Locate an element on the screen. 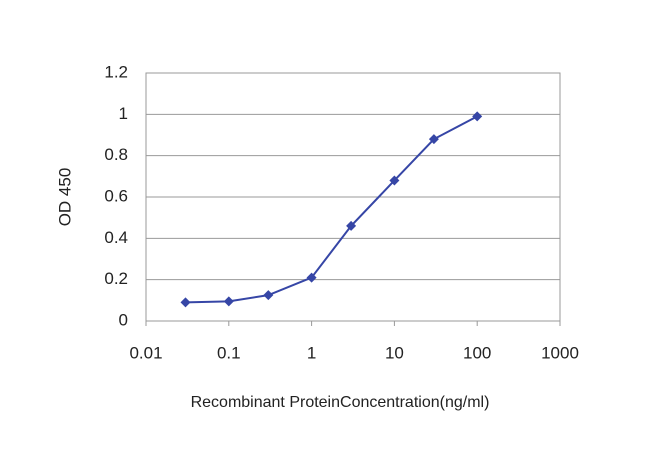 The height and width of the screenshot is (466, 650). x-tick-label: 1000 is located at coordinates (560, 352).